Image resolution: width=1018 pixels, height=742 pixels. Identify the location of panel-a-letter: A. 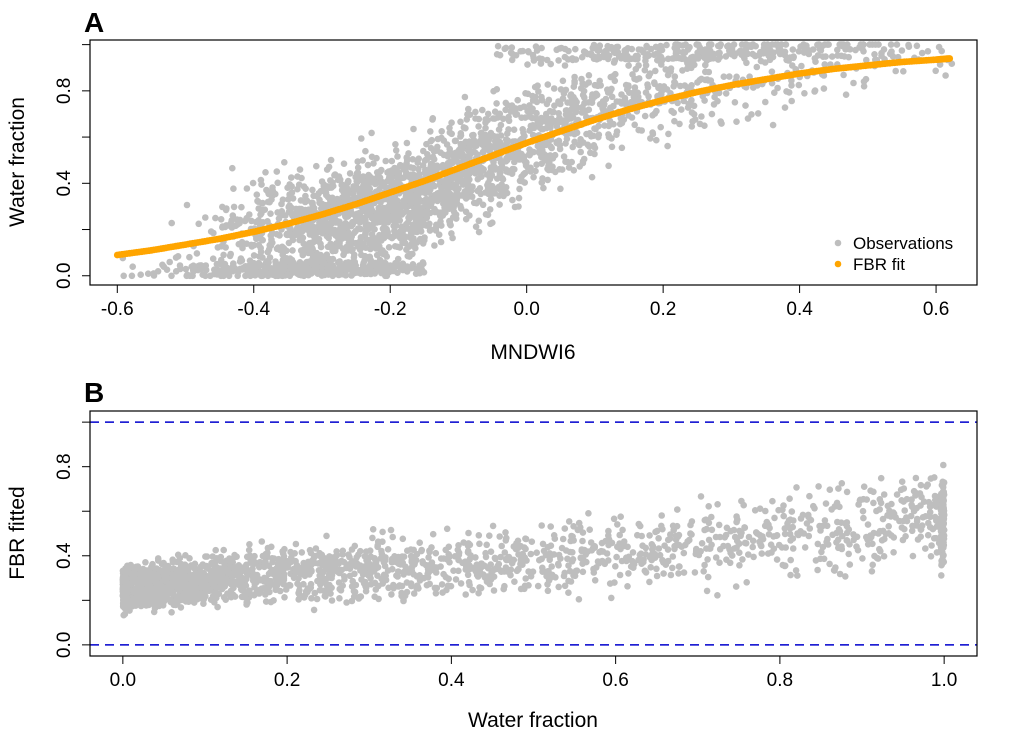
(94, 22).